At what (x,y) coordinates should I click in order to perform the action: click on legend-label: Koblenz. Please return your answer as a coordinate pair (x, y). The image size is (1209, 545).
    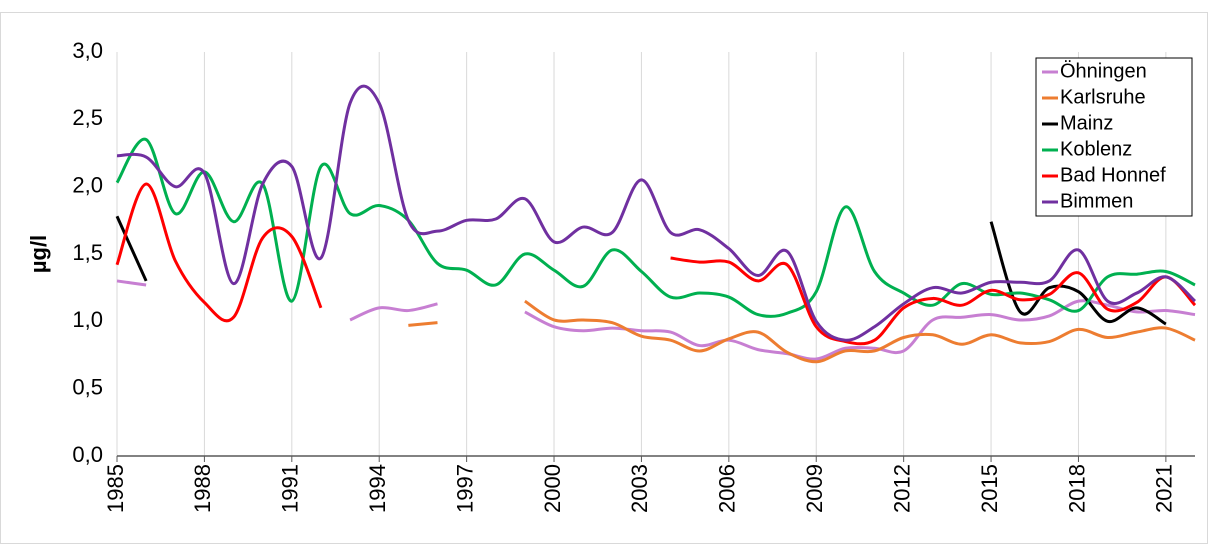
    Looking at the image, I should click on (1096, 149).